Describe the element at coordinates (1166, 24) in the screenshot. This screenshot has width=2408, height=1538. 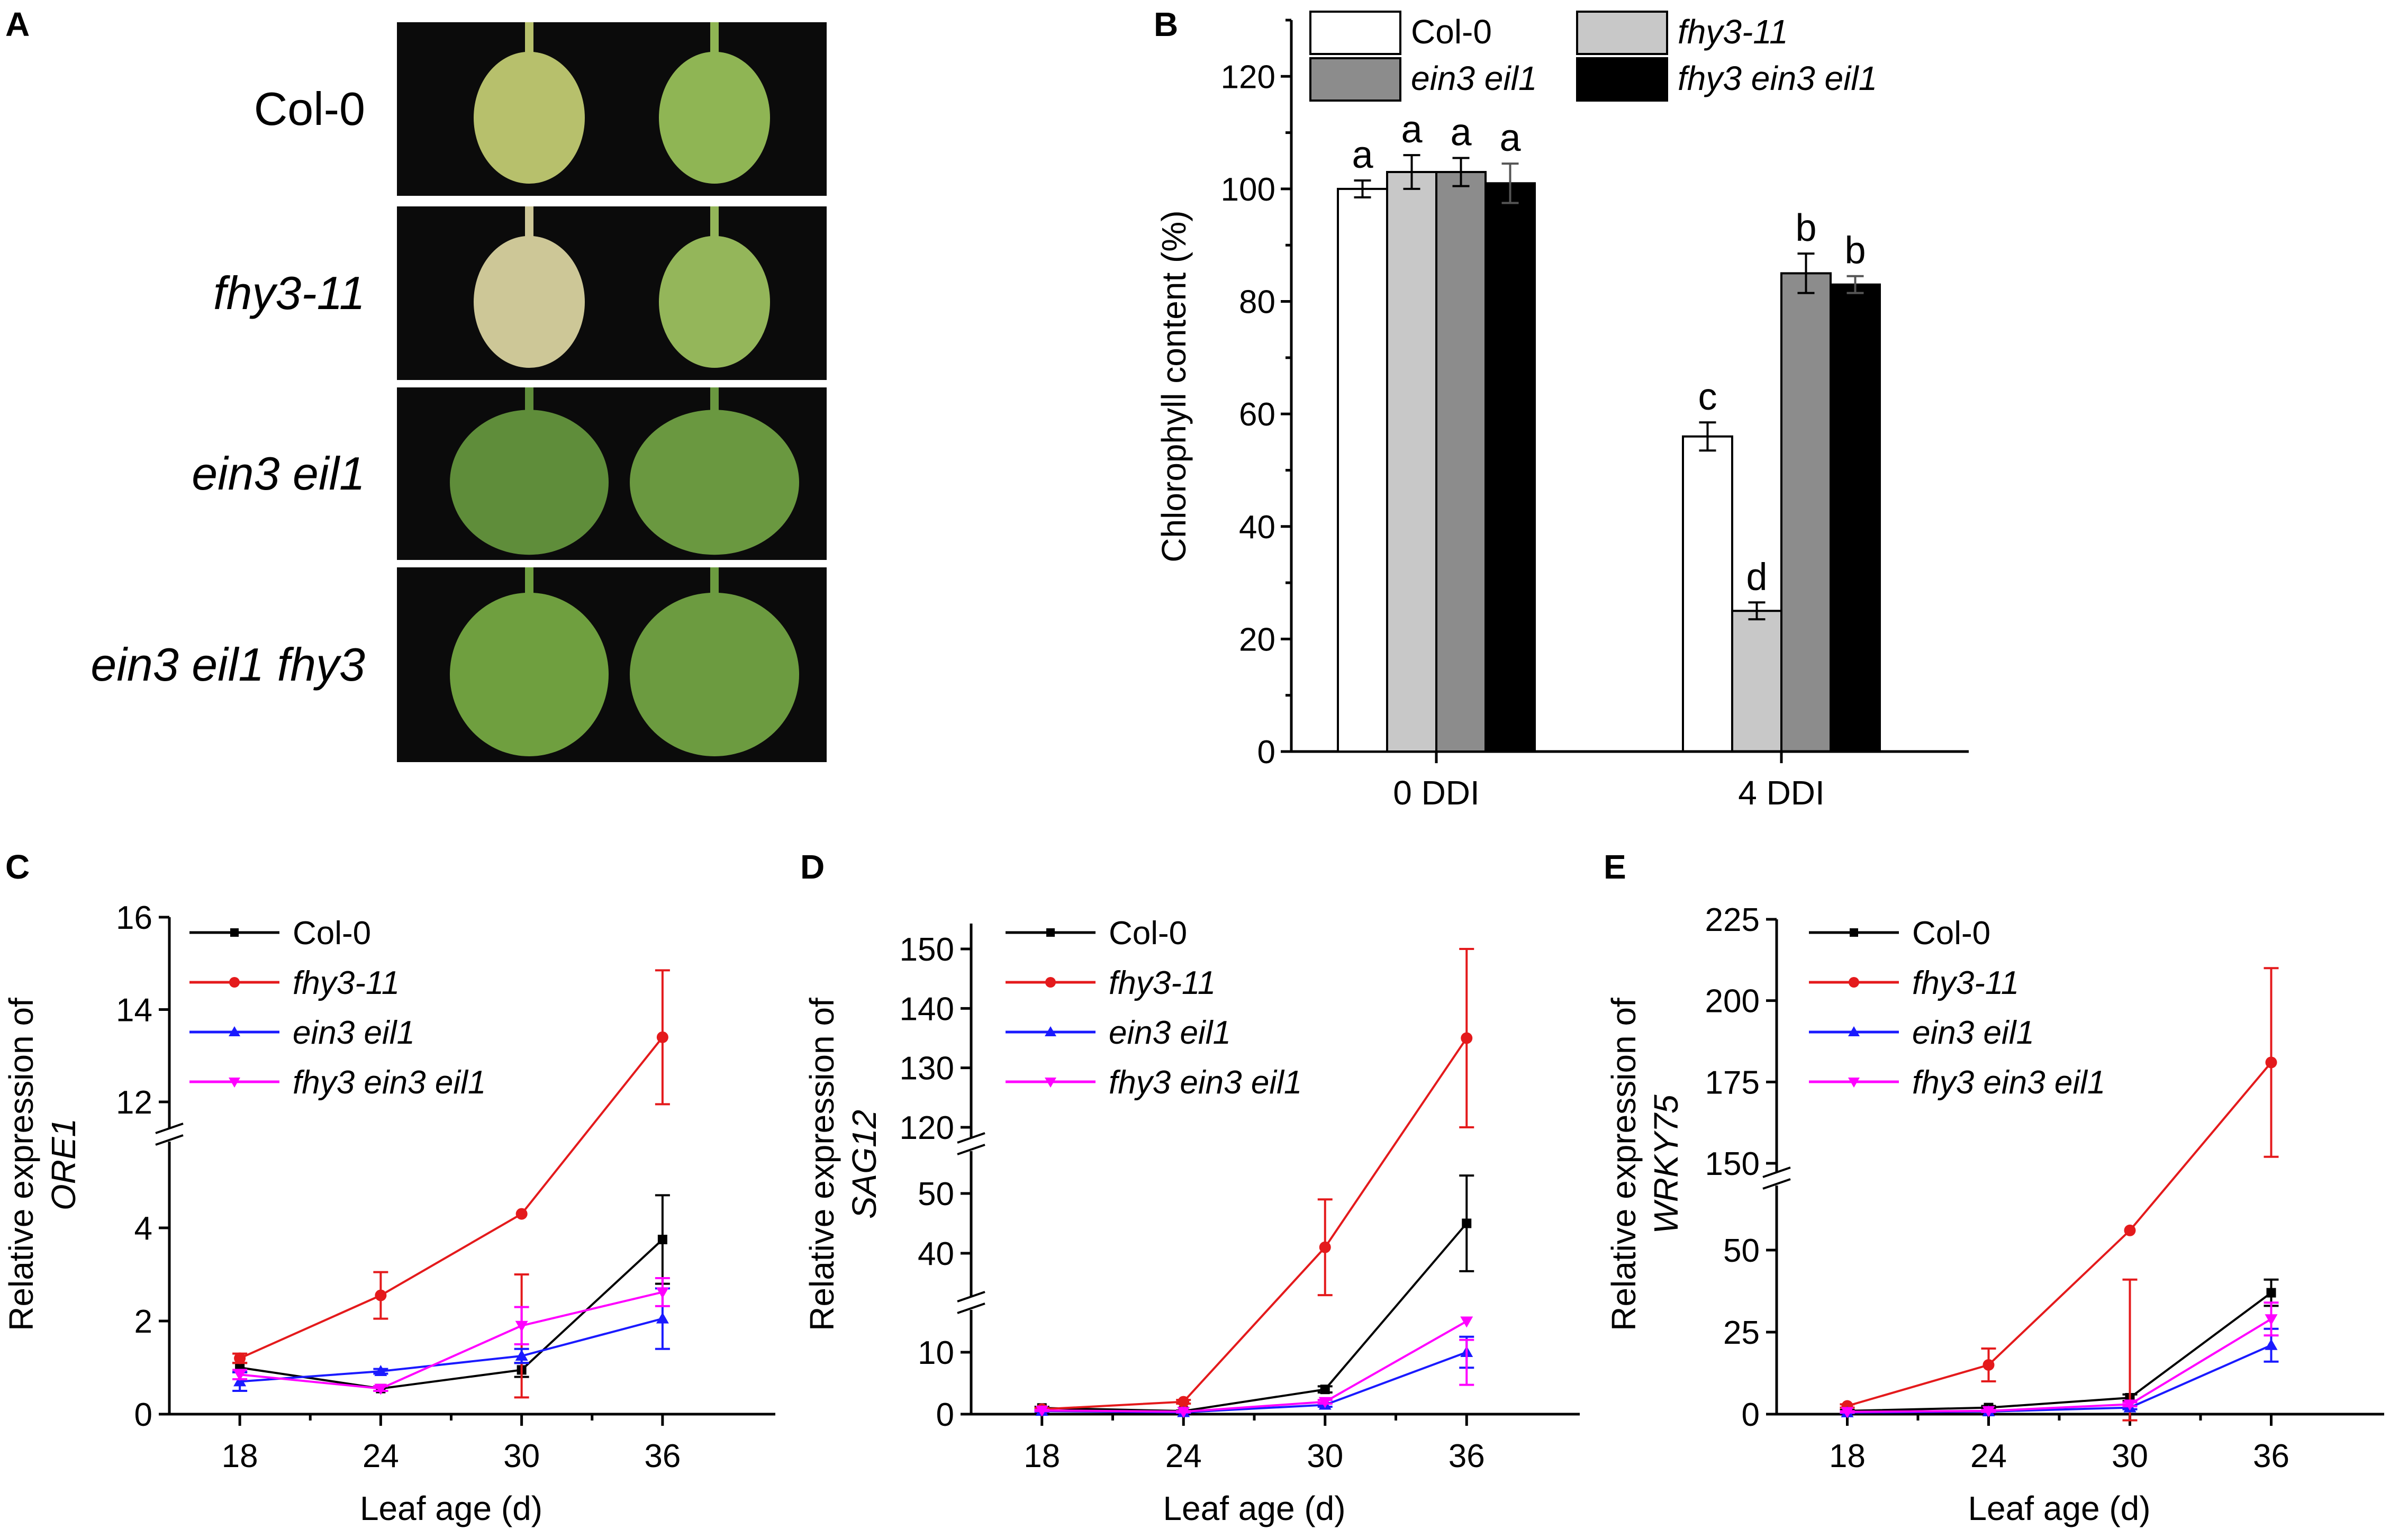
I see `panel-label-b: B` at that location.